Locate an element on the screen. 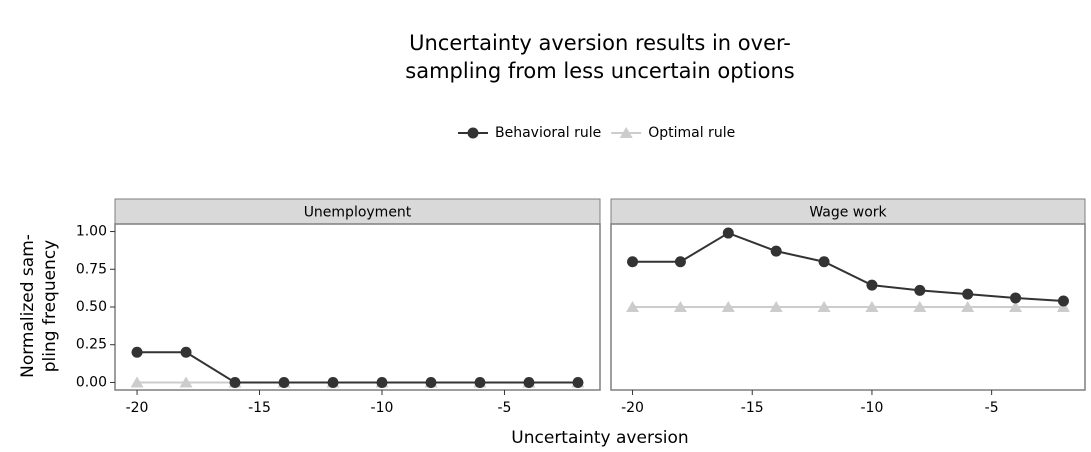  y-tick-label: 0.75 is located at coordinates (91, 269).